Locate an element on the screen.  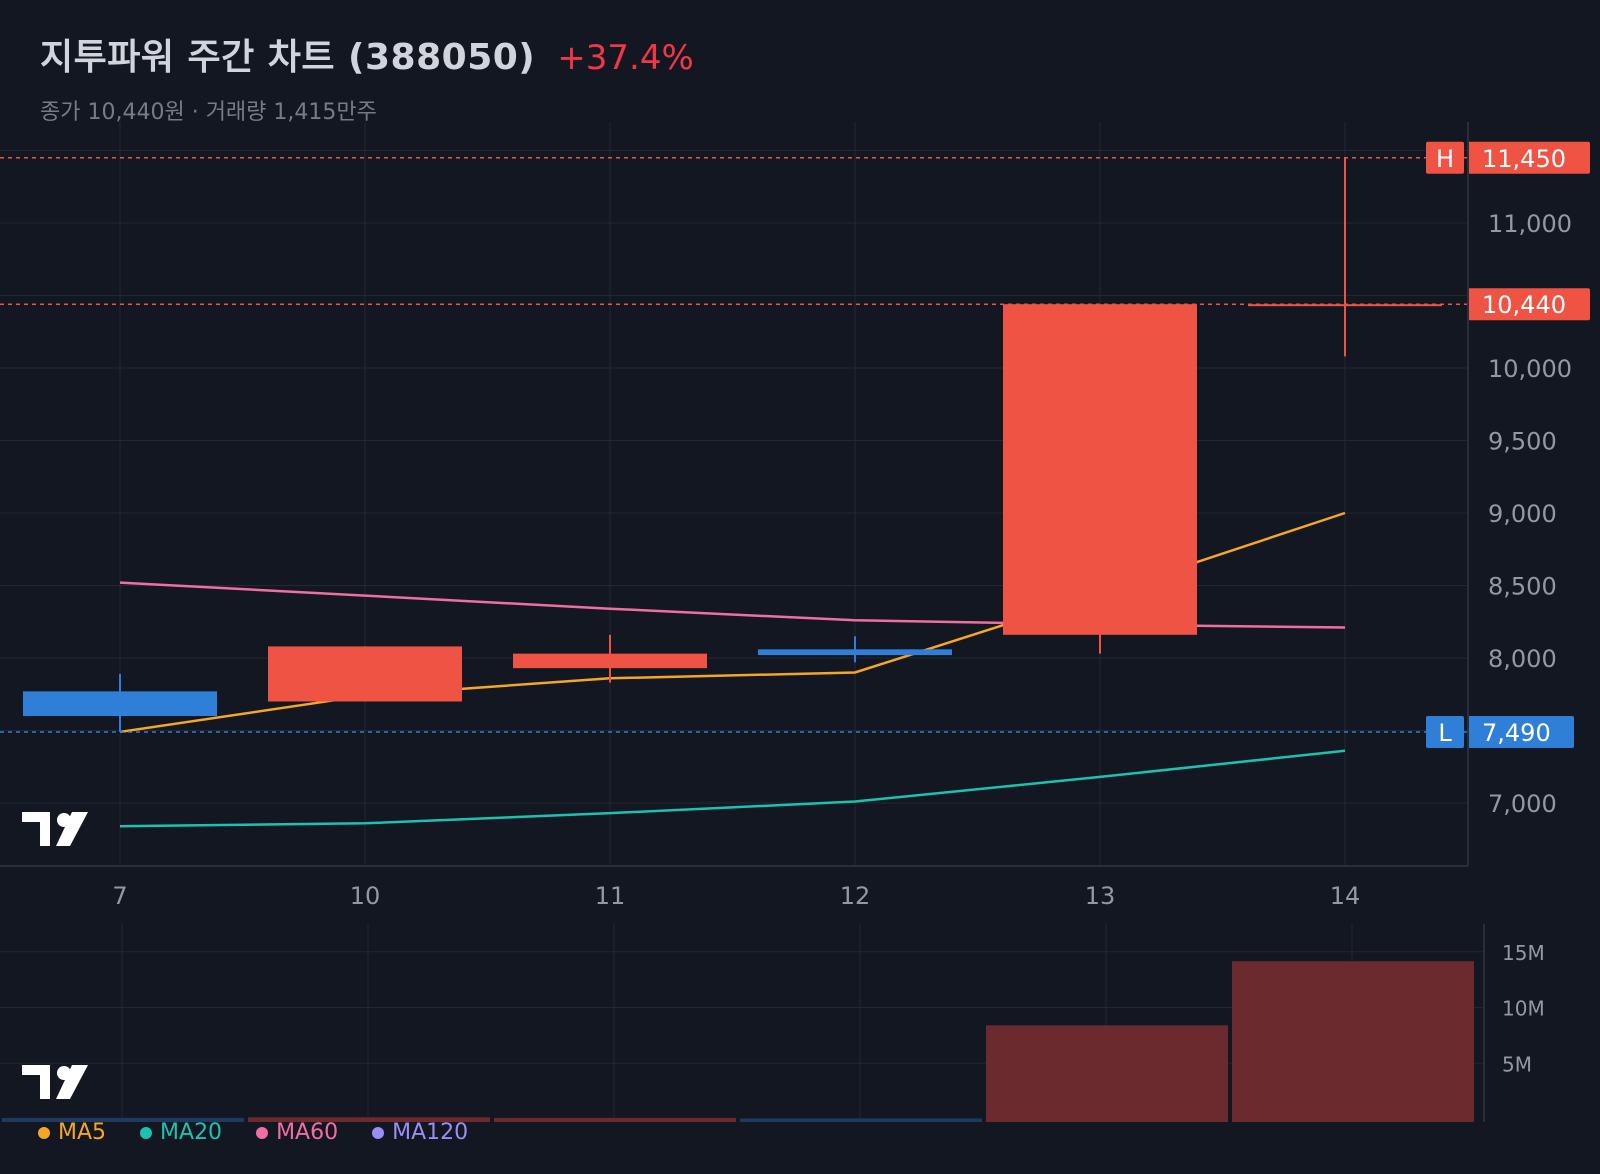
last-price-box is located at coordinates (1529, 304).